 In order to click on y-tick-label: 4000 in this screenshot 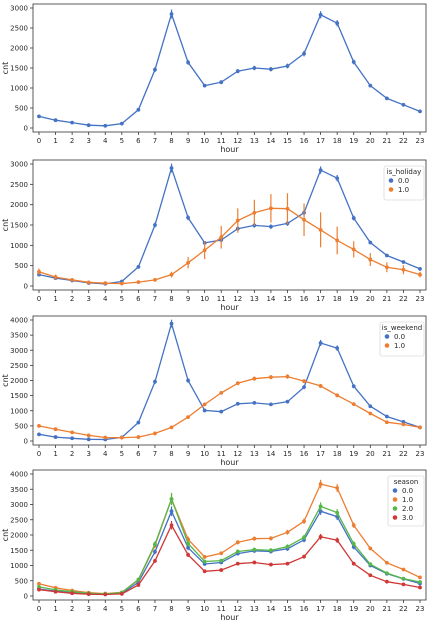, I will do `click(19, 475)`.